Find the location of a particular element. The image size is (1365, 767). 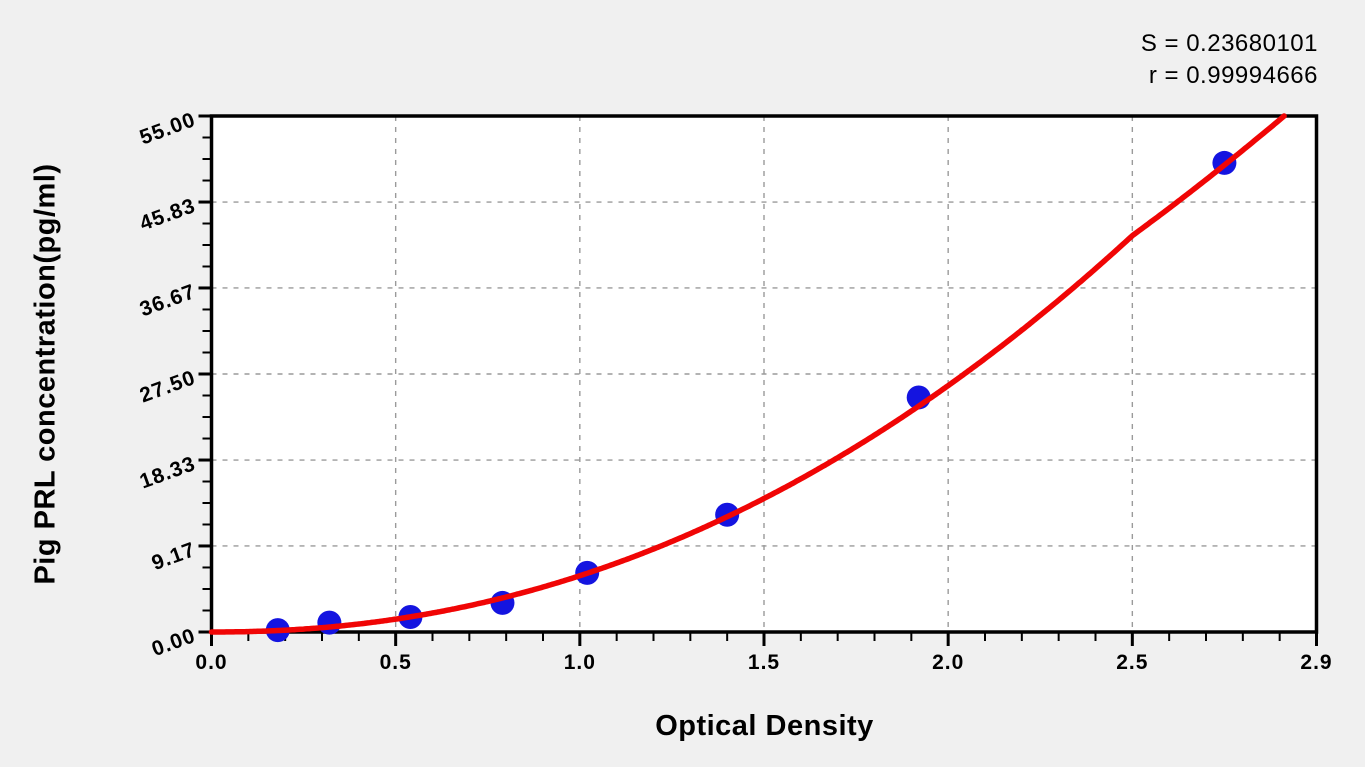

y-axis-tick-label: 27.50 is located at coordinates (168, 386).